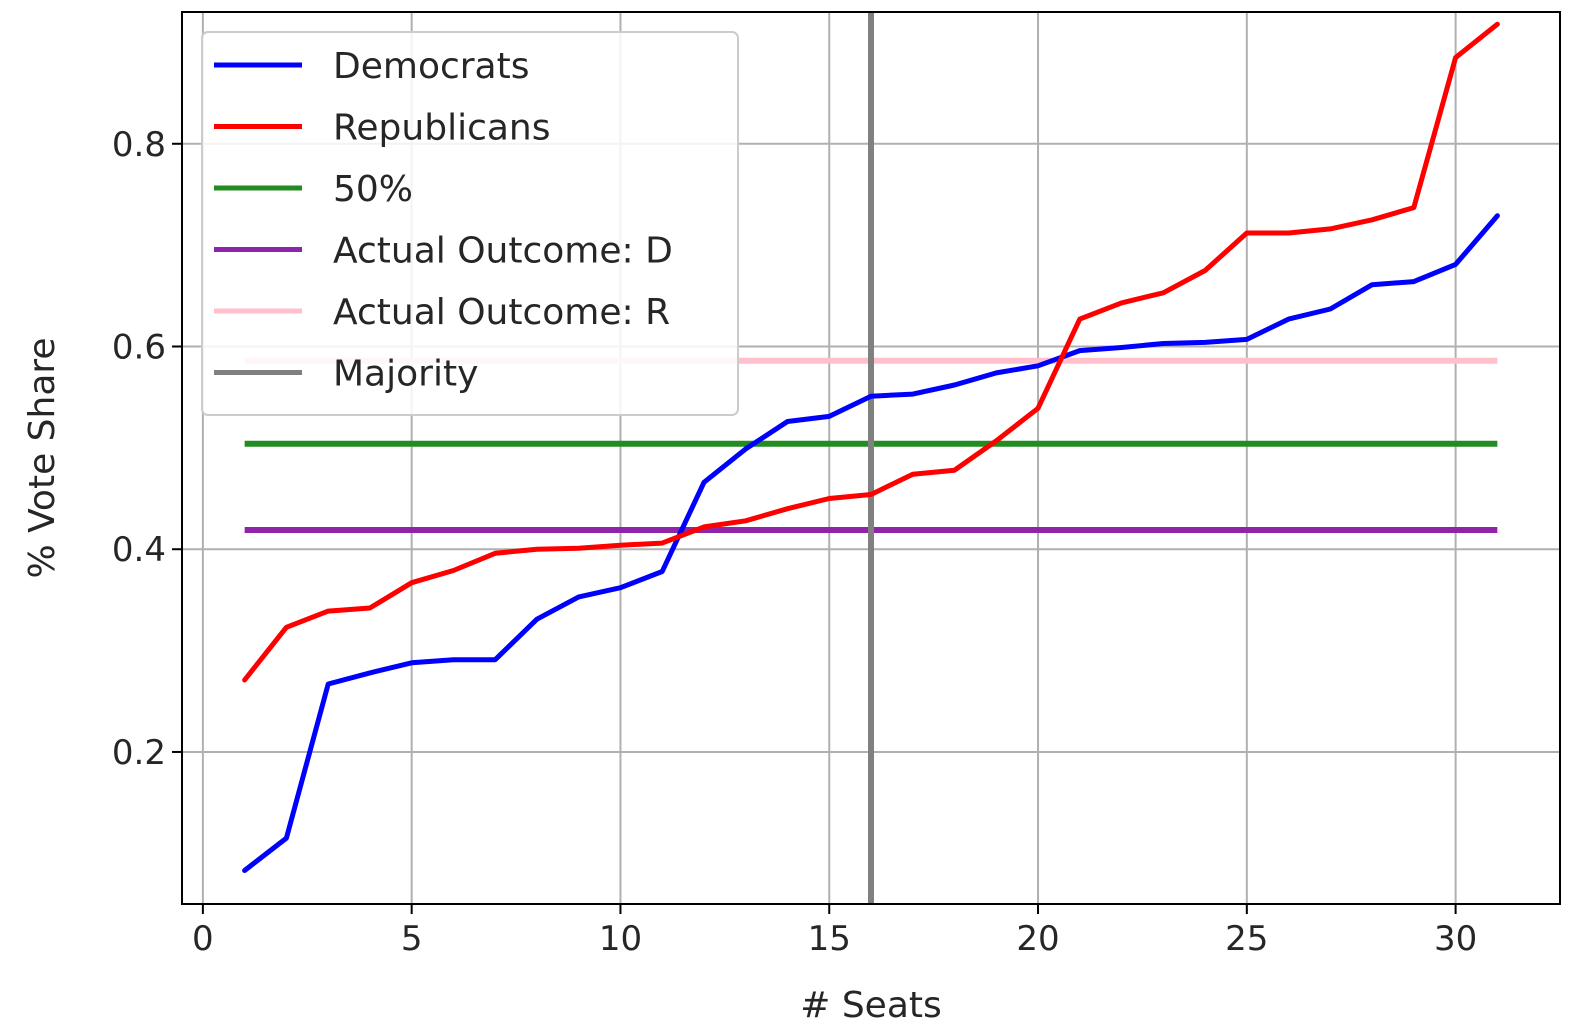  I want to click on legend: Democrats Republicans 50% Actual Outcome, so click(470, 223).